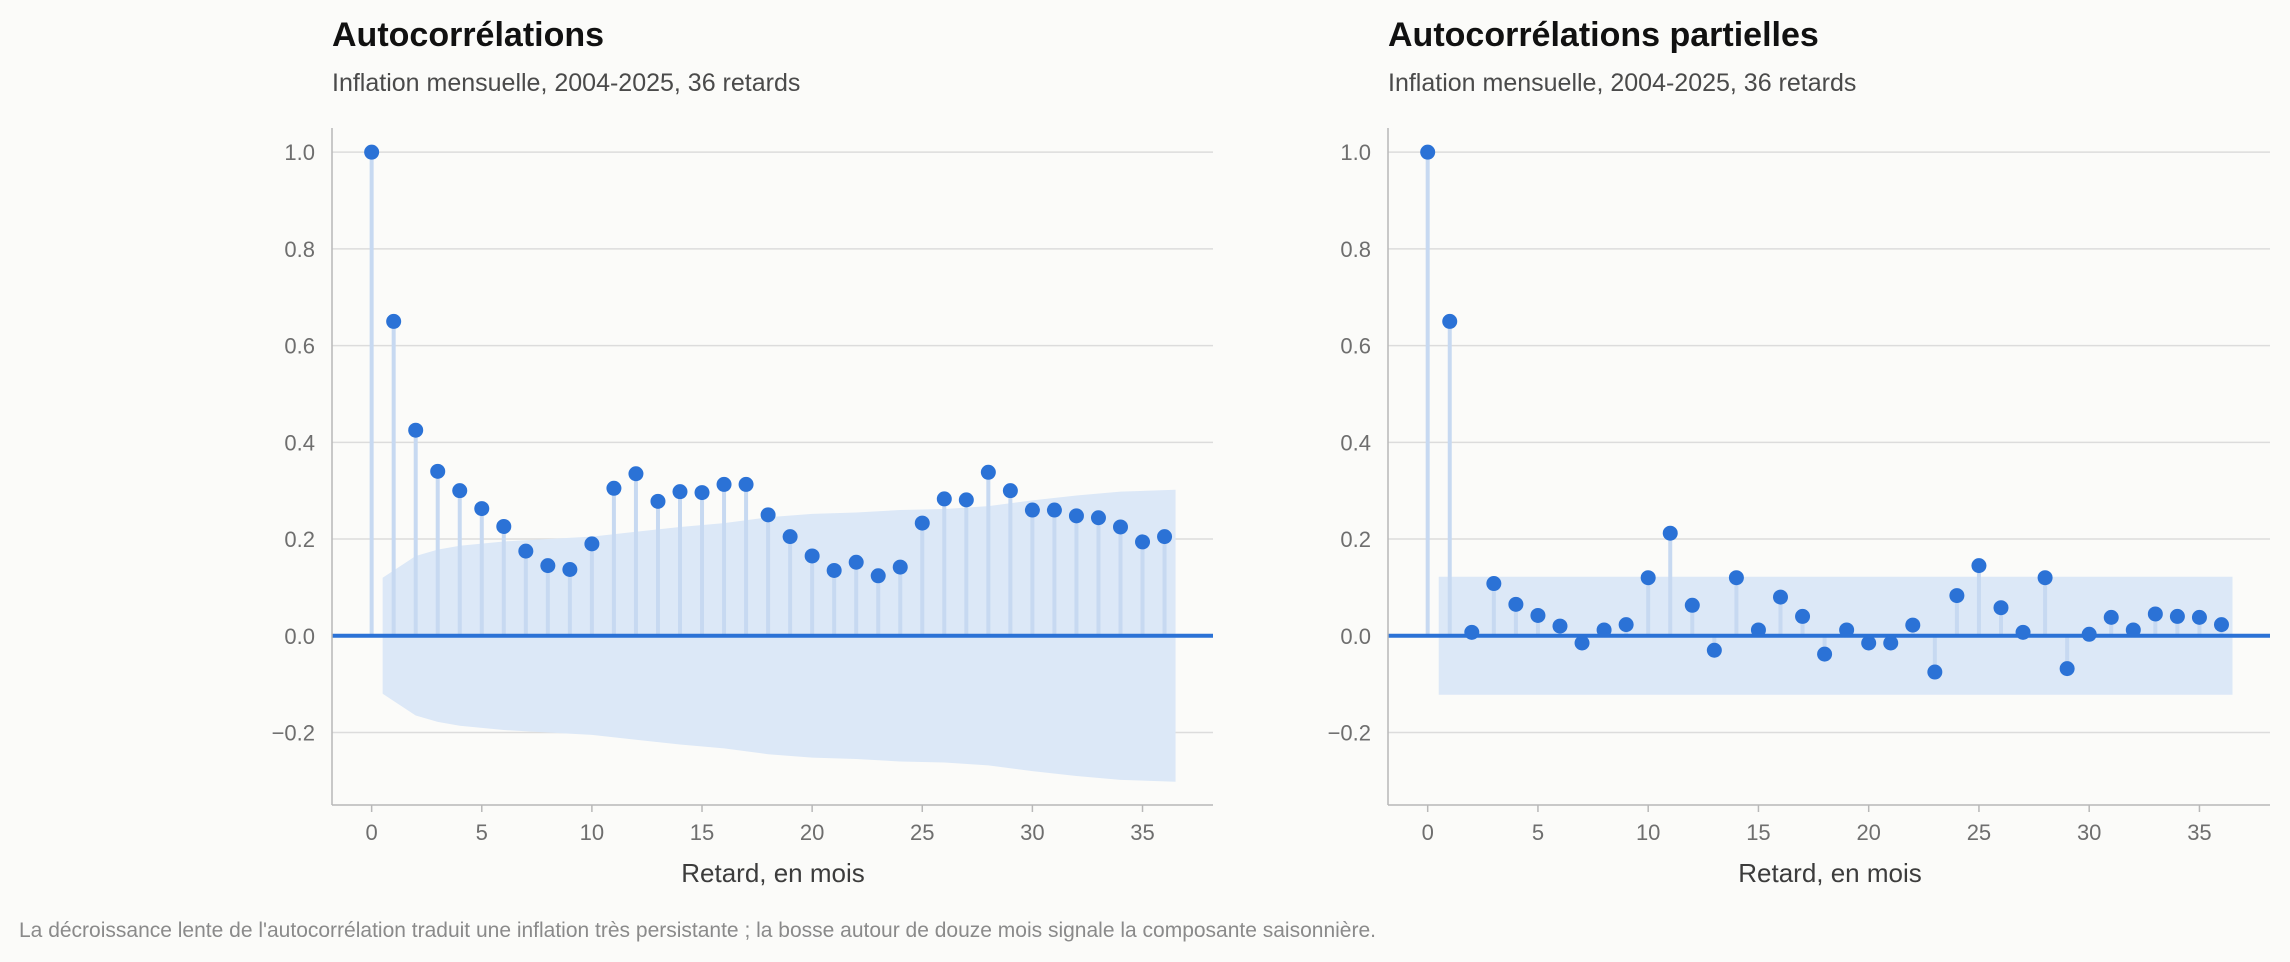  Describe the element at coordinates (299, 442) in the screenshot. I see `acf-y-tick-label: 0.4` at that location.